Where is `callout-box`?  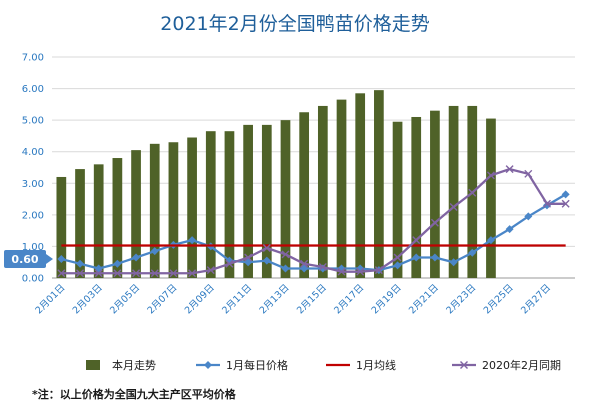 callout-box is located at coordinates (25, 259).